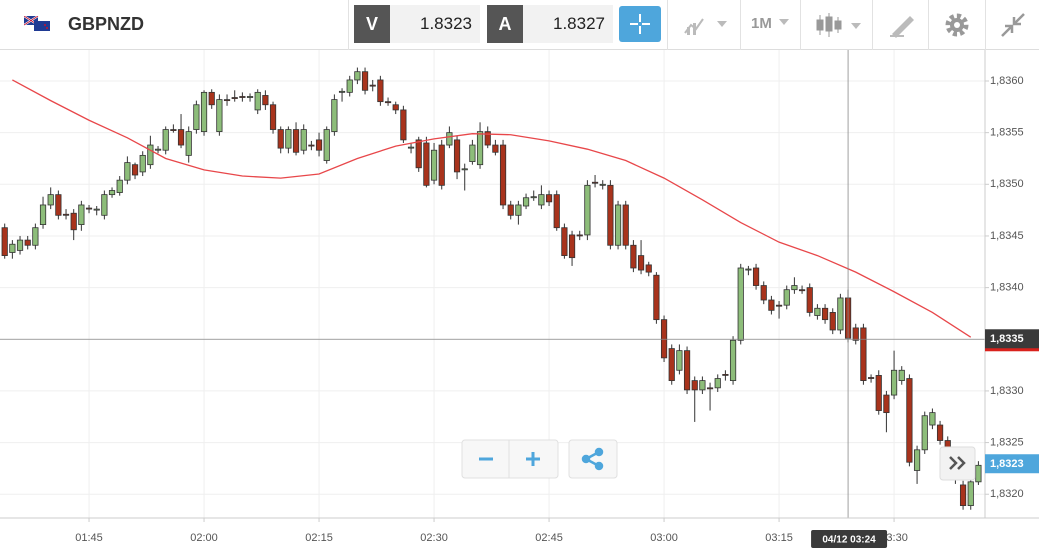 This screenshot has width=1039, height=552. I want to click on double-arrow-icon, so click(957, 463).